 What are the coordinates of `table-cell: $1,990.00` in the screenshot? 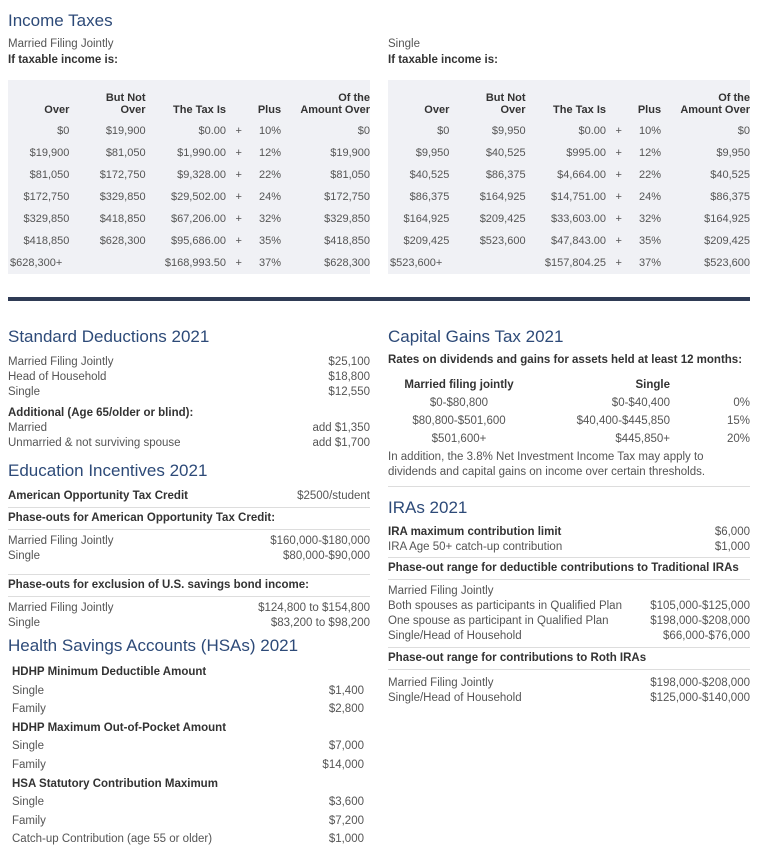 It's located at (202, 153).